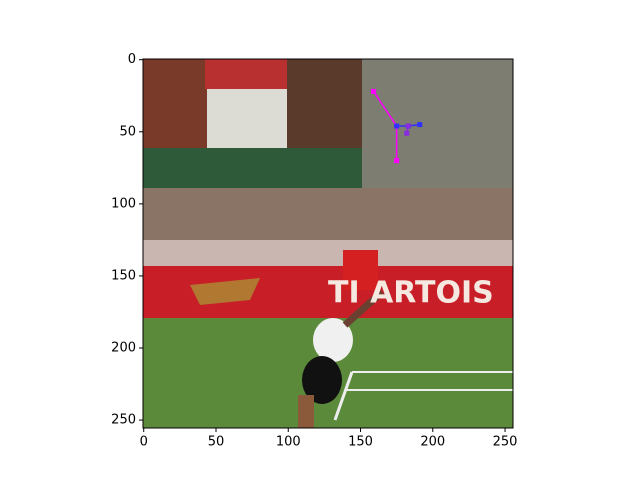 The height and width of the screenshot is (480, 640). What do you see at coordinates (343, 396) in the screenshot?
I see `court-line` at bounding box center [343, 396].